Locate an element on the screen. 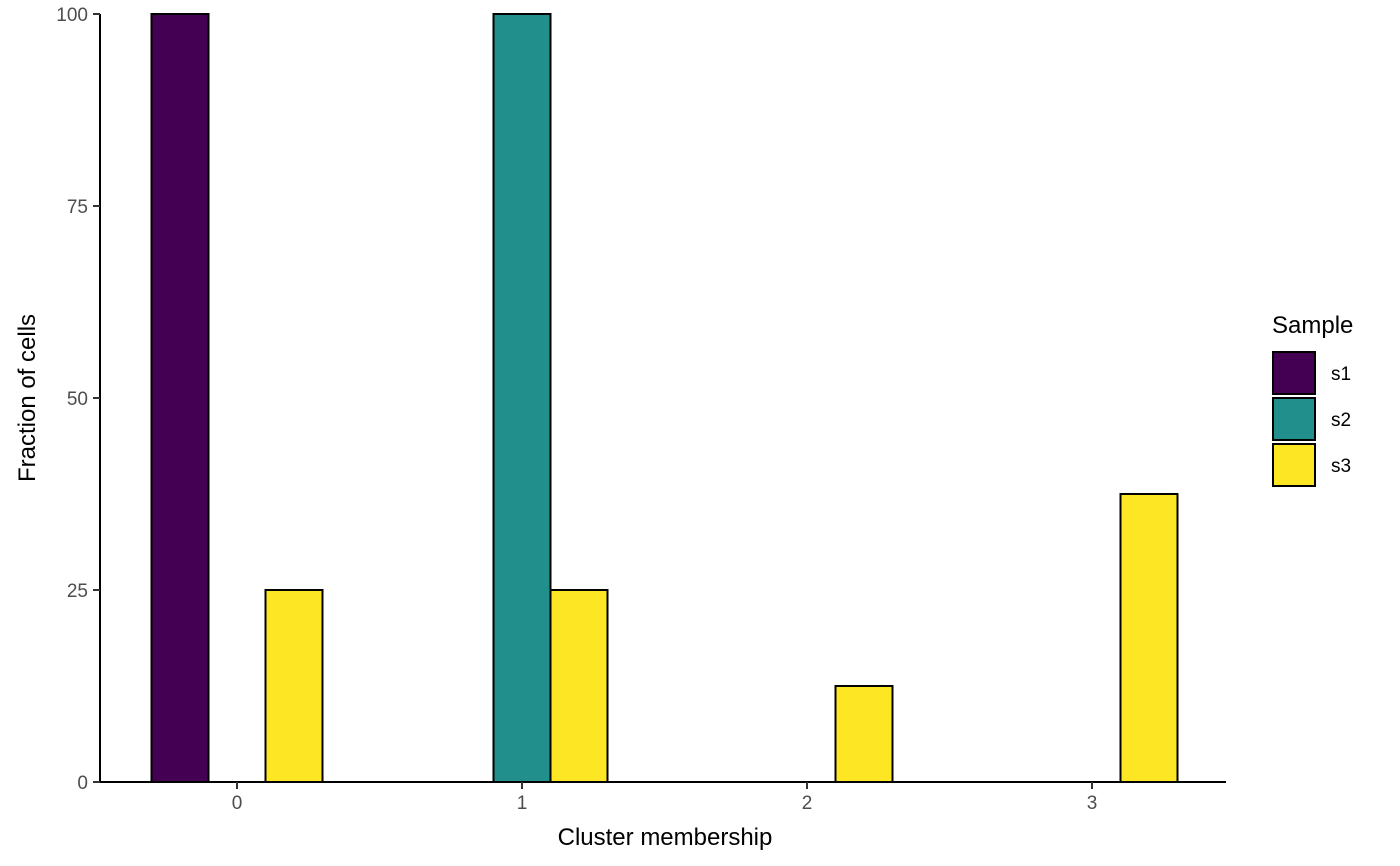 The image size is (1400, 866). x-axis-title: Cluster membership is located at coordinates (665, 837).